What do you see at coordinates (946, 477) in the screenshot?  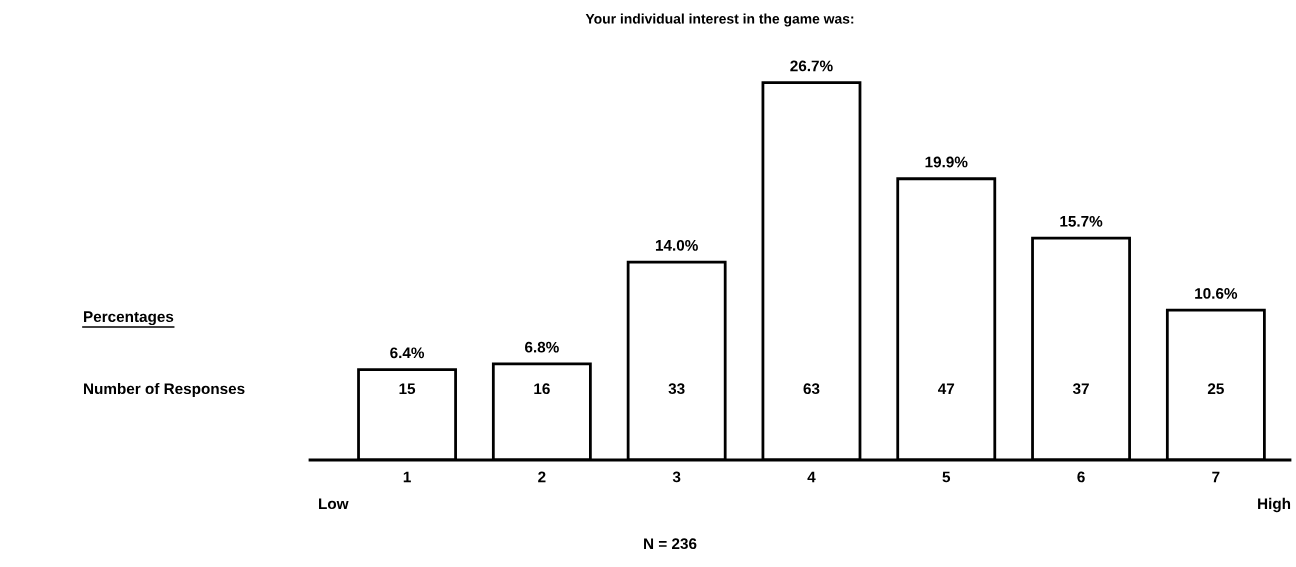 I see `x-tick-label: 5` at bounding box center [946, 477].